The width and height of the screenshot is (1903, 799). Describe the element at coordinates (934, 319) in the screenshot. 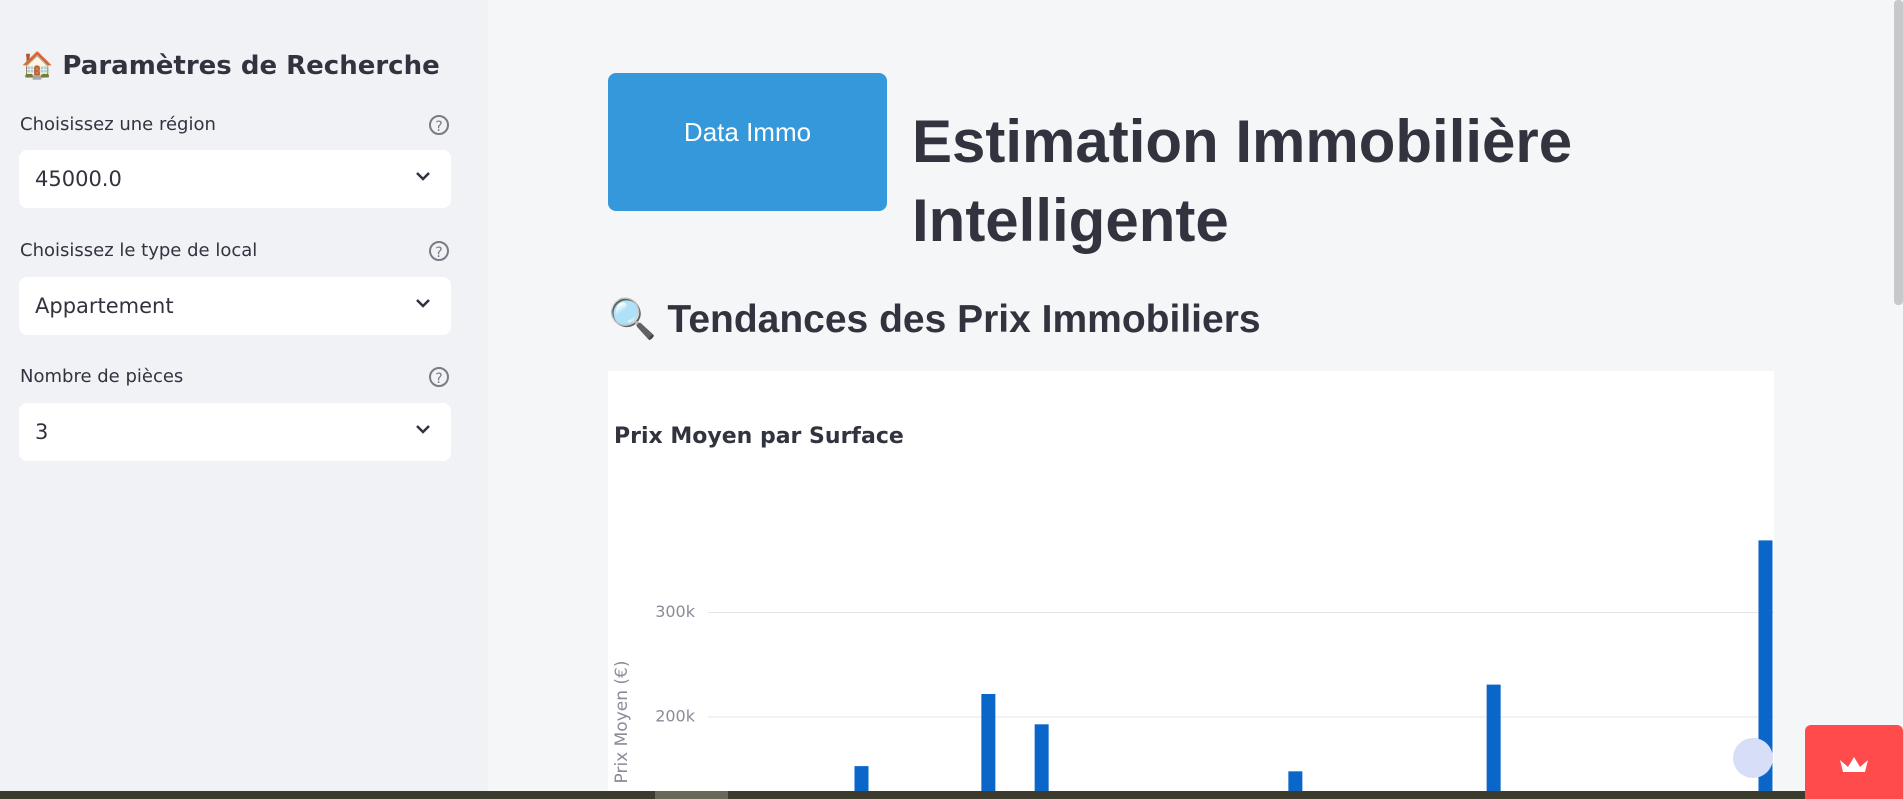

I see `section-header: 🔍 Tendances des Prix Immobiliers` at that location.